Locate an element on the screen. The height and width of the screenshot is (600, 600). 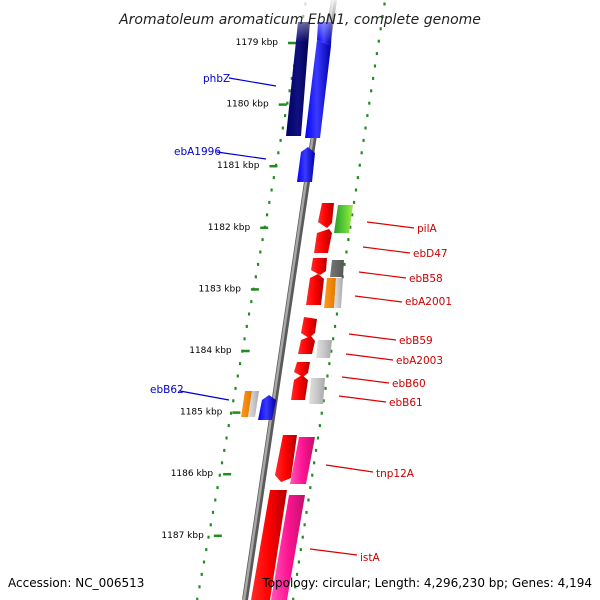
scale-tick-1185: 1185 kbp is located at coordinates (210, 413).